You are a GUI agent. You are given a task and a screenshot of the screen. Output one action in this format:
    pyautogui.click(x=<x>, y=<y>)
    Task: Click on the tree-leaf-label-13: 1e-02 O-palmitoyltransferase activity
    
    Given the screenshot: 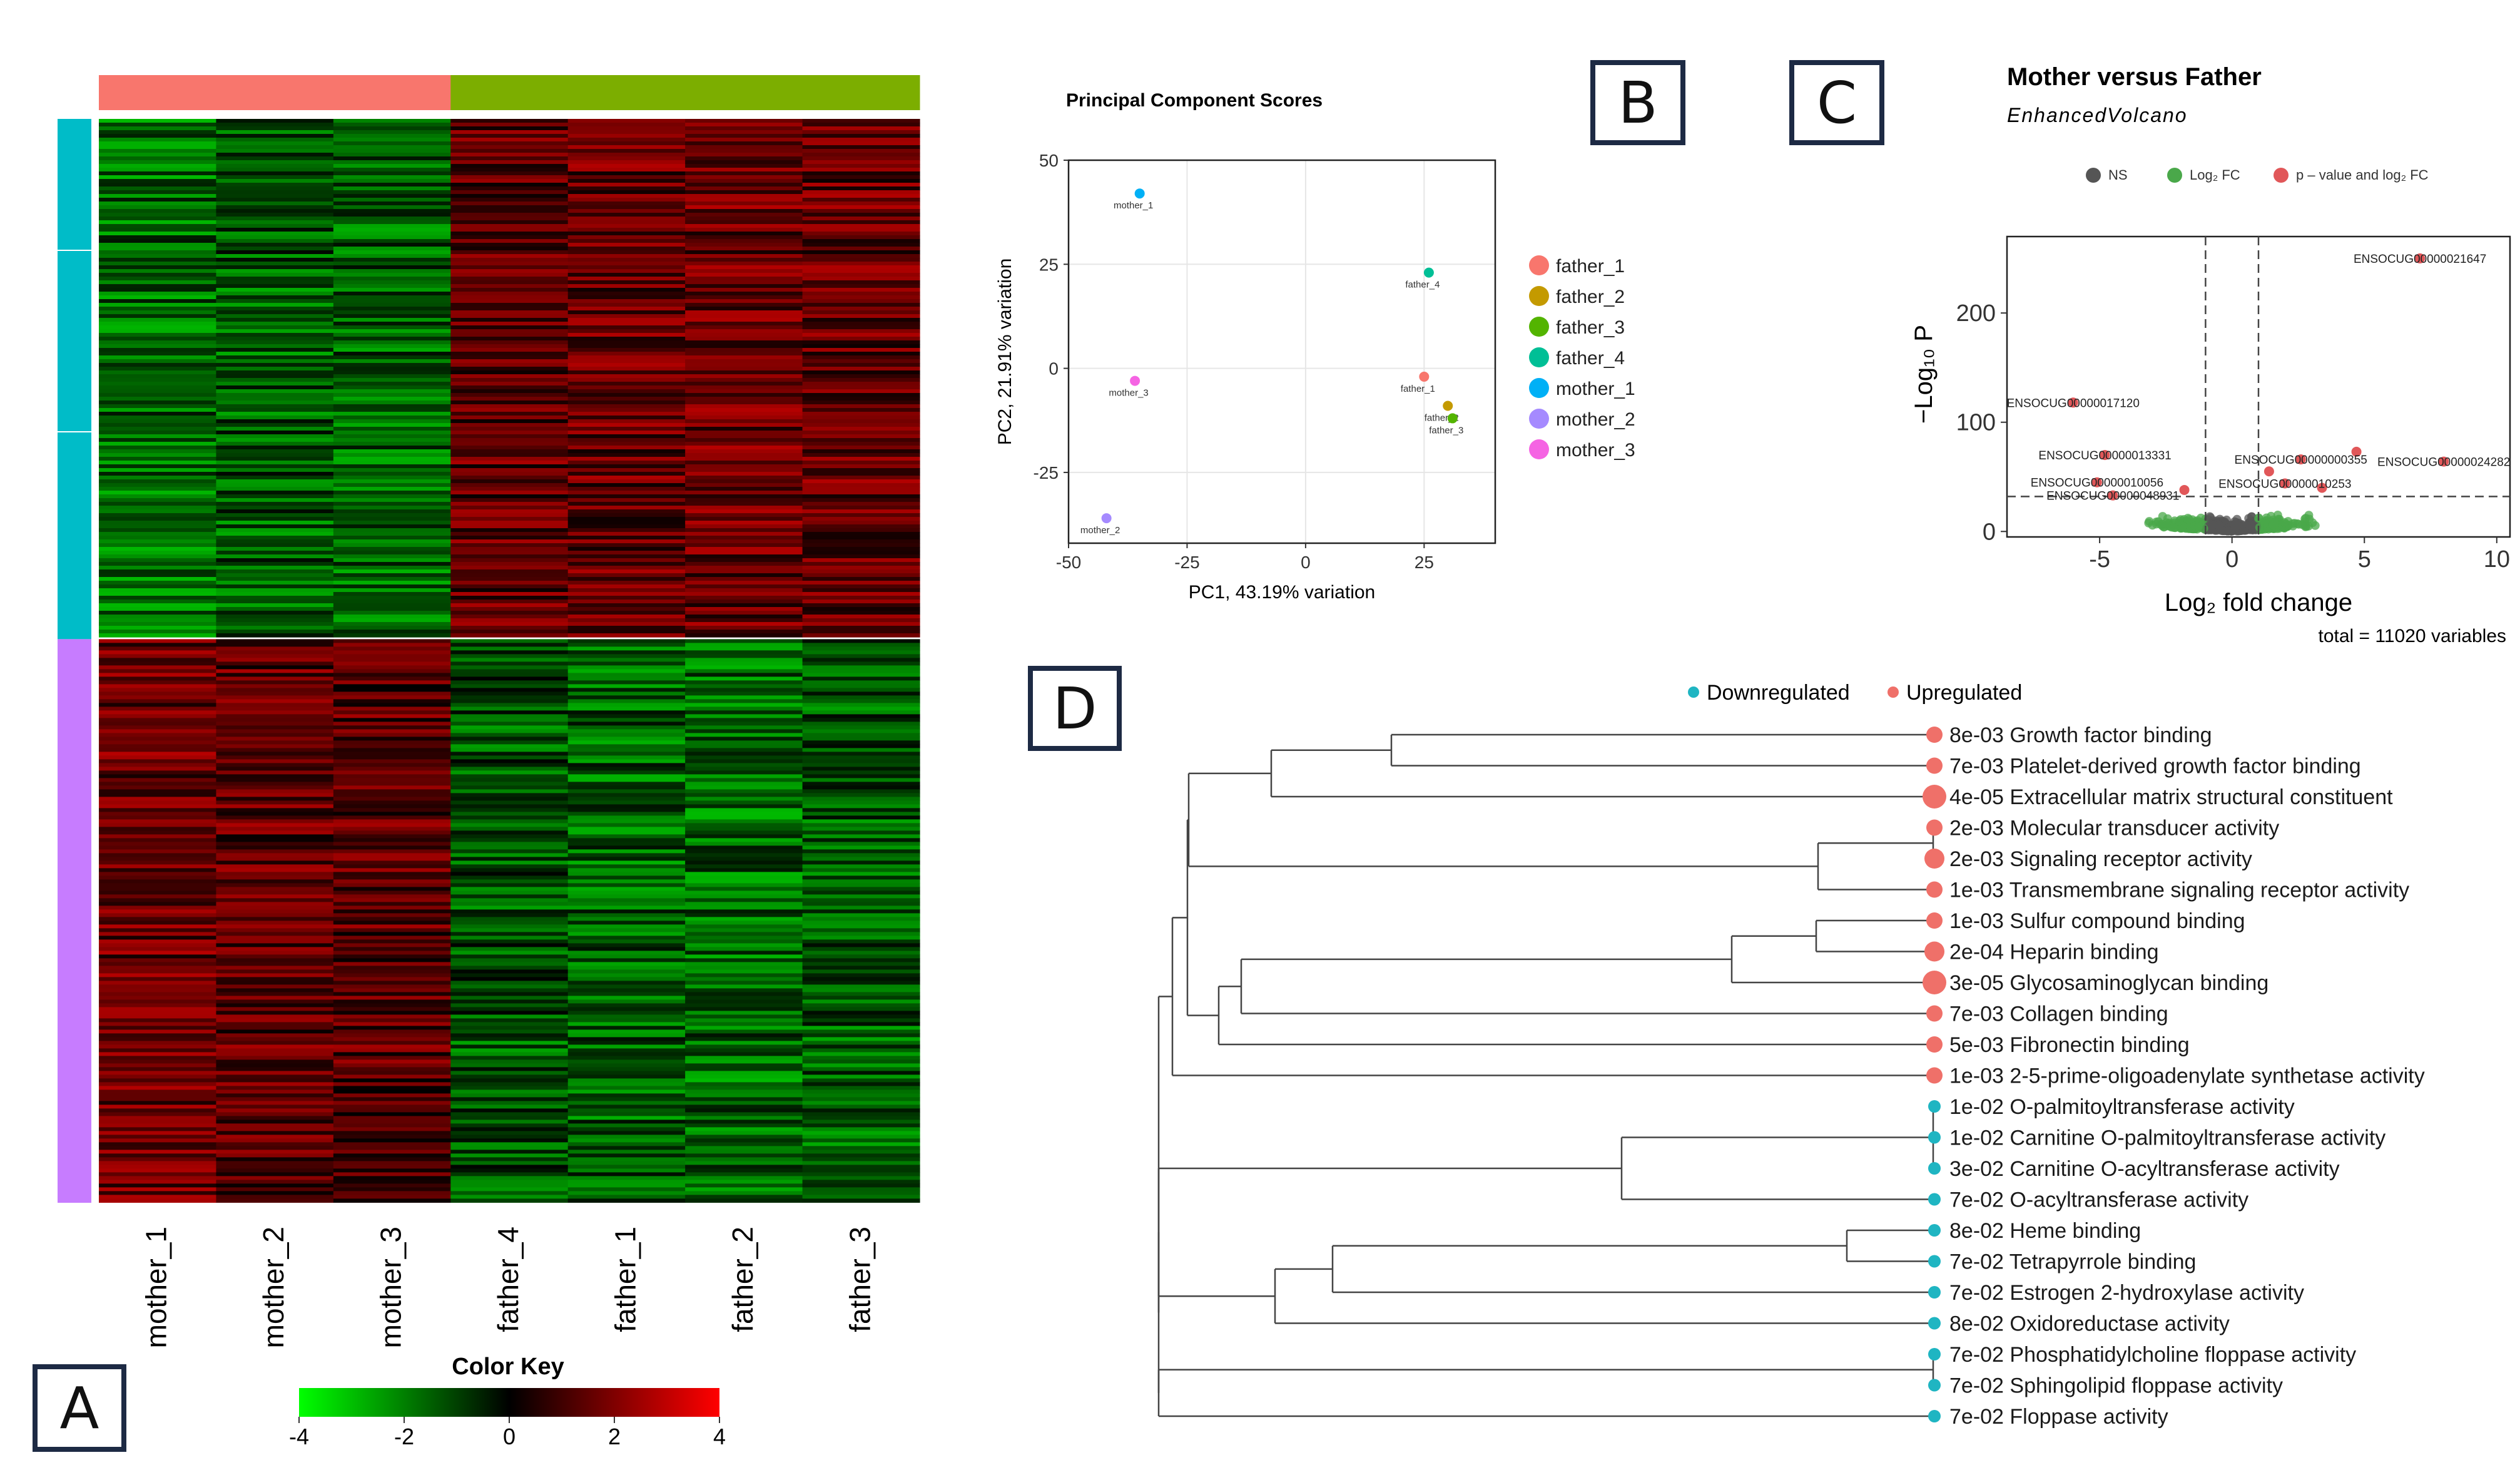 What is the action you would take?
    pyautogui.click(x=2122, y=1107)
    